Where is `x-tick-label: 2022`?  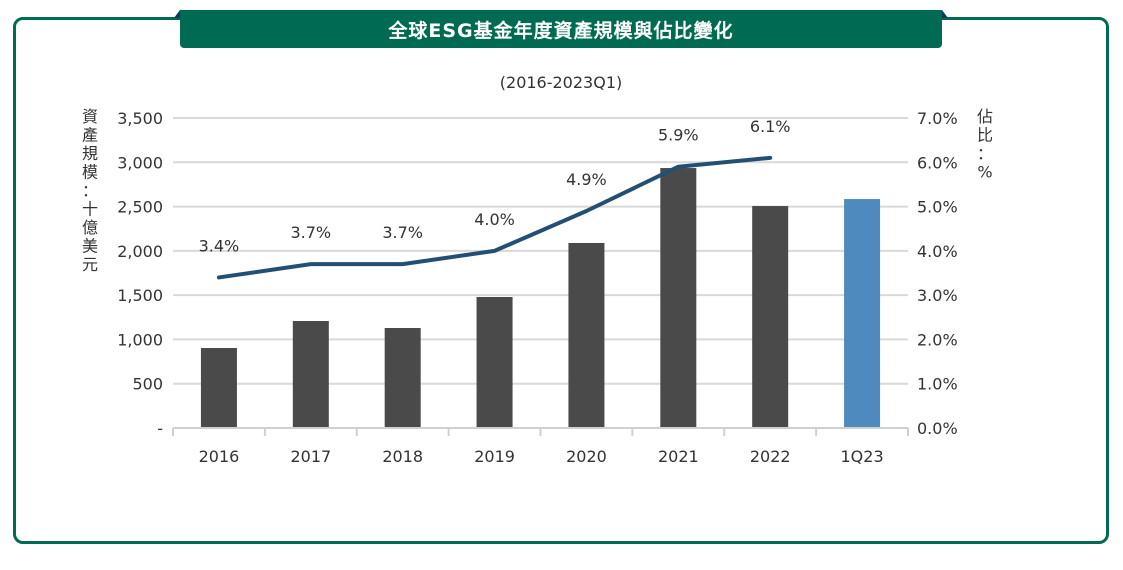
x-tick-label: 2022 is located at coordinates (770, 456).